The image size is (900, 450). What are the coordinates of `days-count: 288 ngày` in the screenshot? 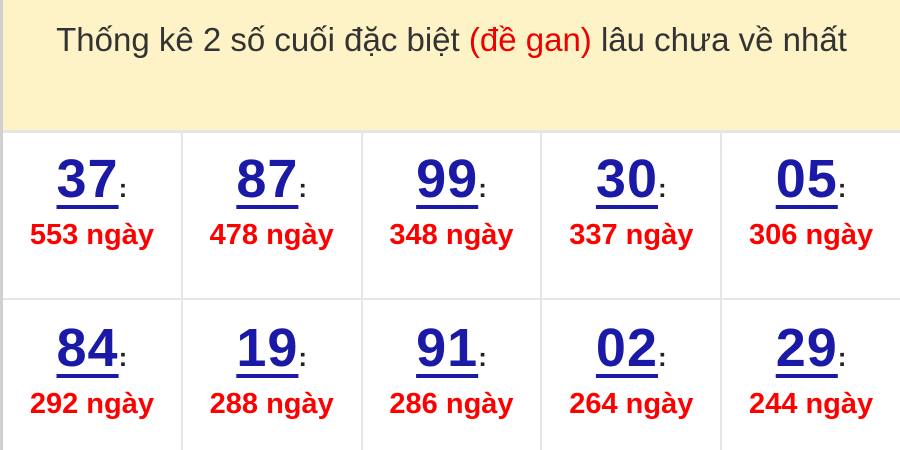 It's located at (271, 404).